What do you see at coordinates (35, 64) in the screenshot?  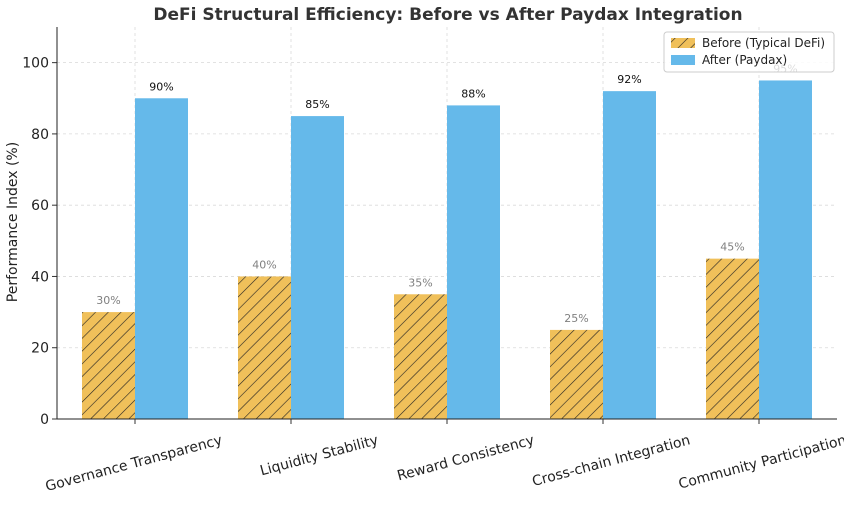 I see `y-tick-label: 100` at bounding box center [35, 64].